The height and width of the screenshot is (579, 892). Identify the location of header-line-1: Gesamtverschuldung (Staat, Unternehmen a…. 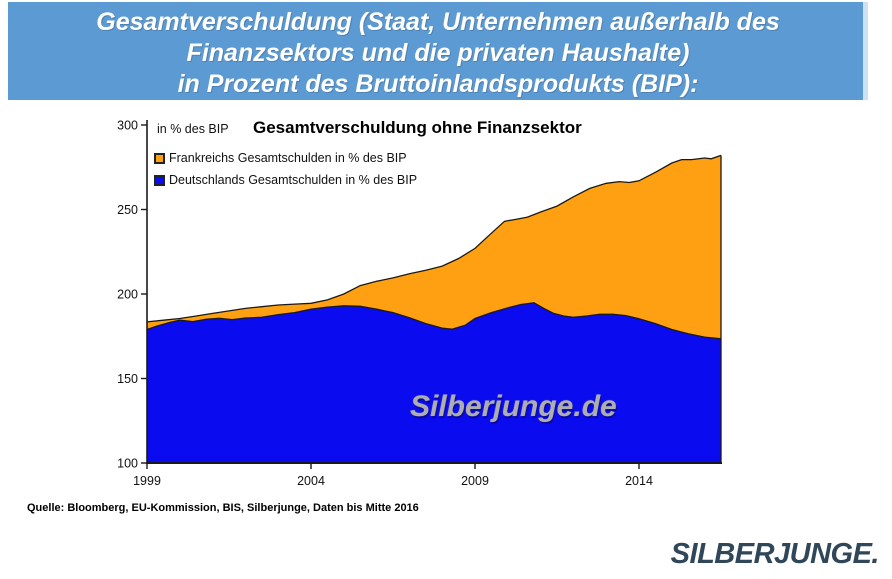
(438, 22).